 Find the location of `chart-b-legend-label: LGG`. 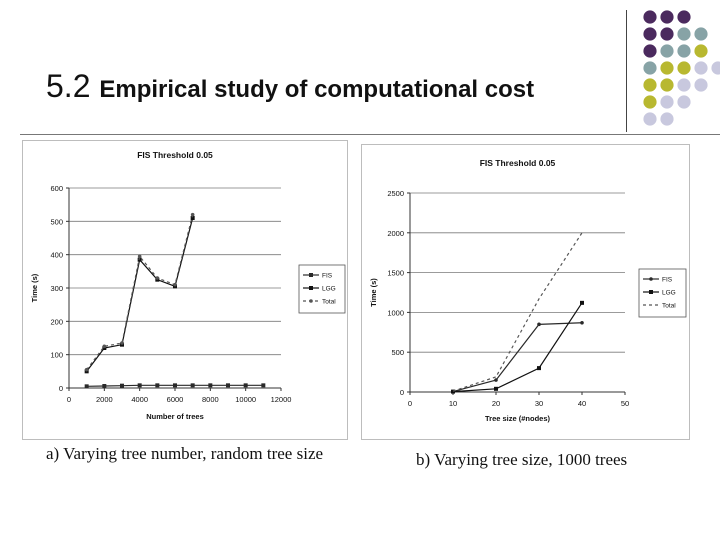

chart-b-legend-label: LGG is located at coordinates (669, 293).